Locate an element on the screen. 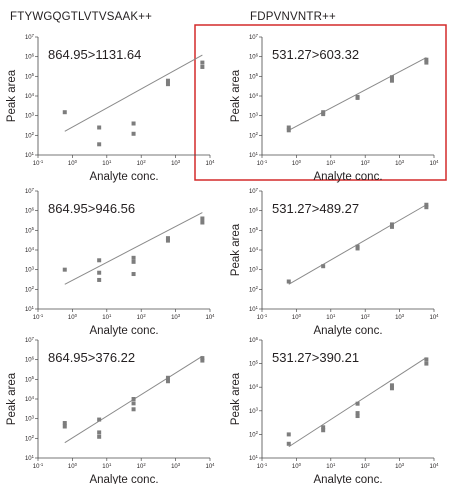 Image resolution: width=463 pixels, height=484 pixels. transition-label: 864.95>376.22 is located at coordinates (91, 357).